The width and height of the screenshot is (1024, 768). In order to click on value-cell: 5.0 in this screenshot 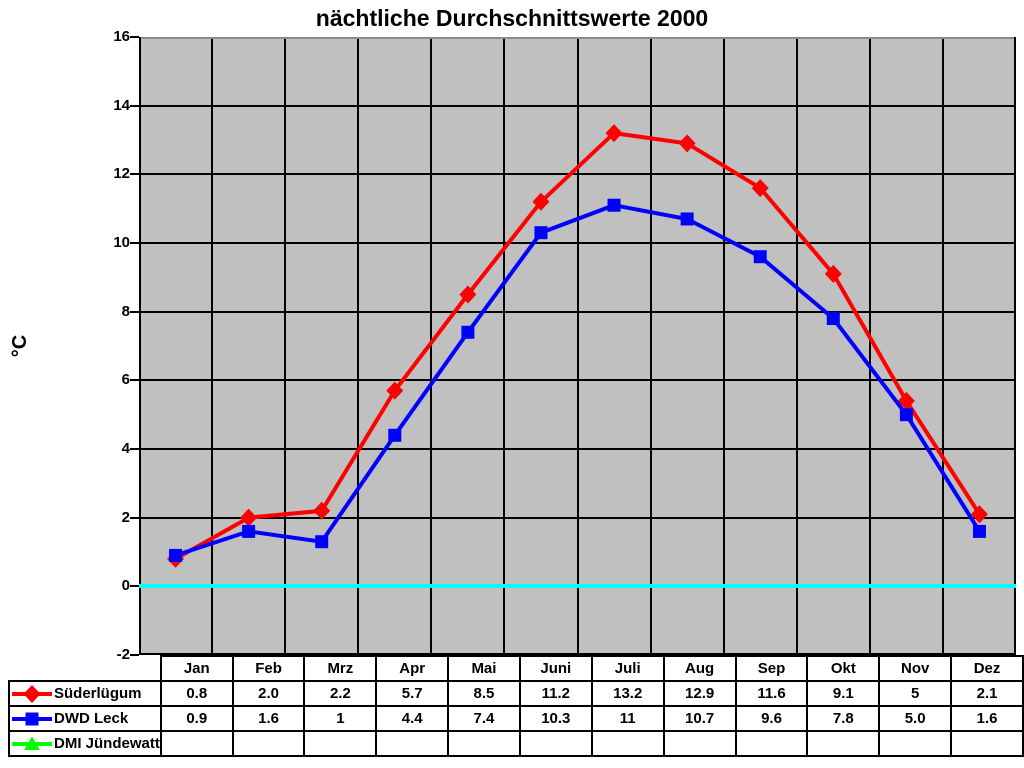, I will do `click(915, 718)`.